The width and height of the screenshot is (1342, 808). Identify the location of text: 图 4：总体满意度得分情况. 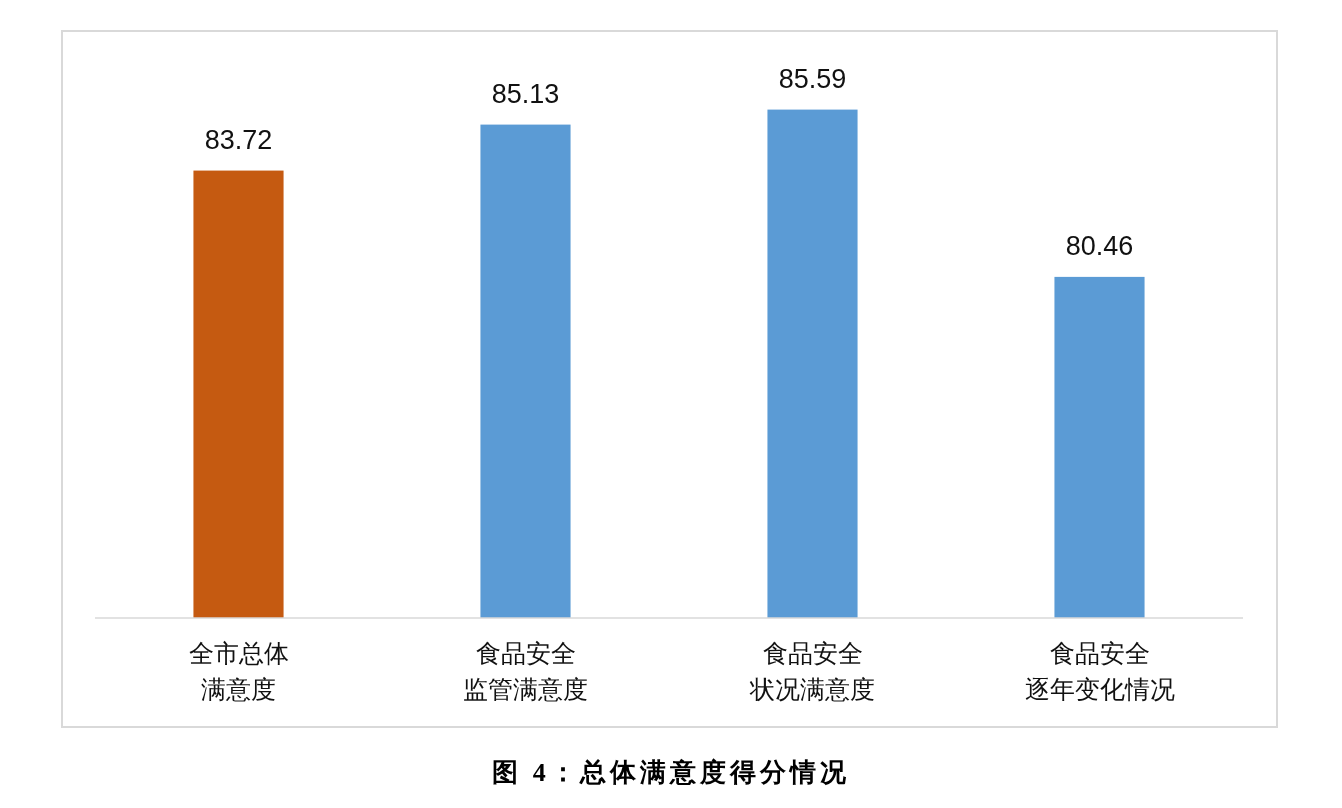
(671, 772).